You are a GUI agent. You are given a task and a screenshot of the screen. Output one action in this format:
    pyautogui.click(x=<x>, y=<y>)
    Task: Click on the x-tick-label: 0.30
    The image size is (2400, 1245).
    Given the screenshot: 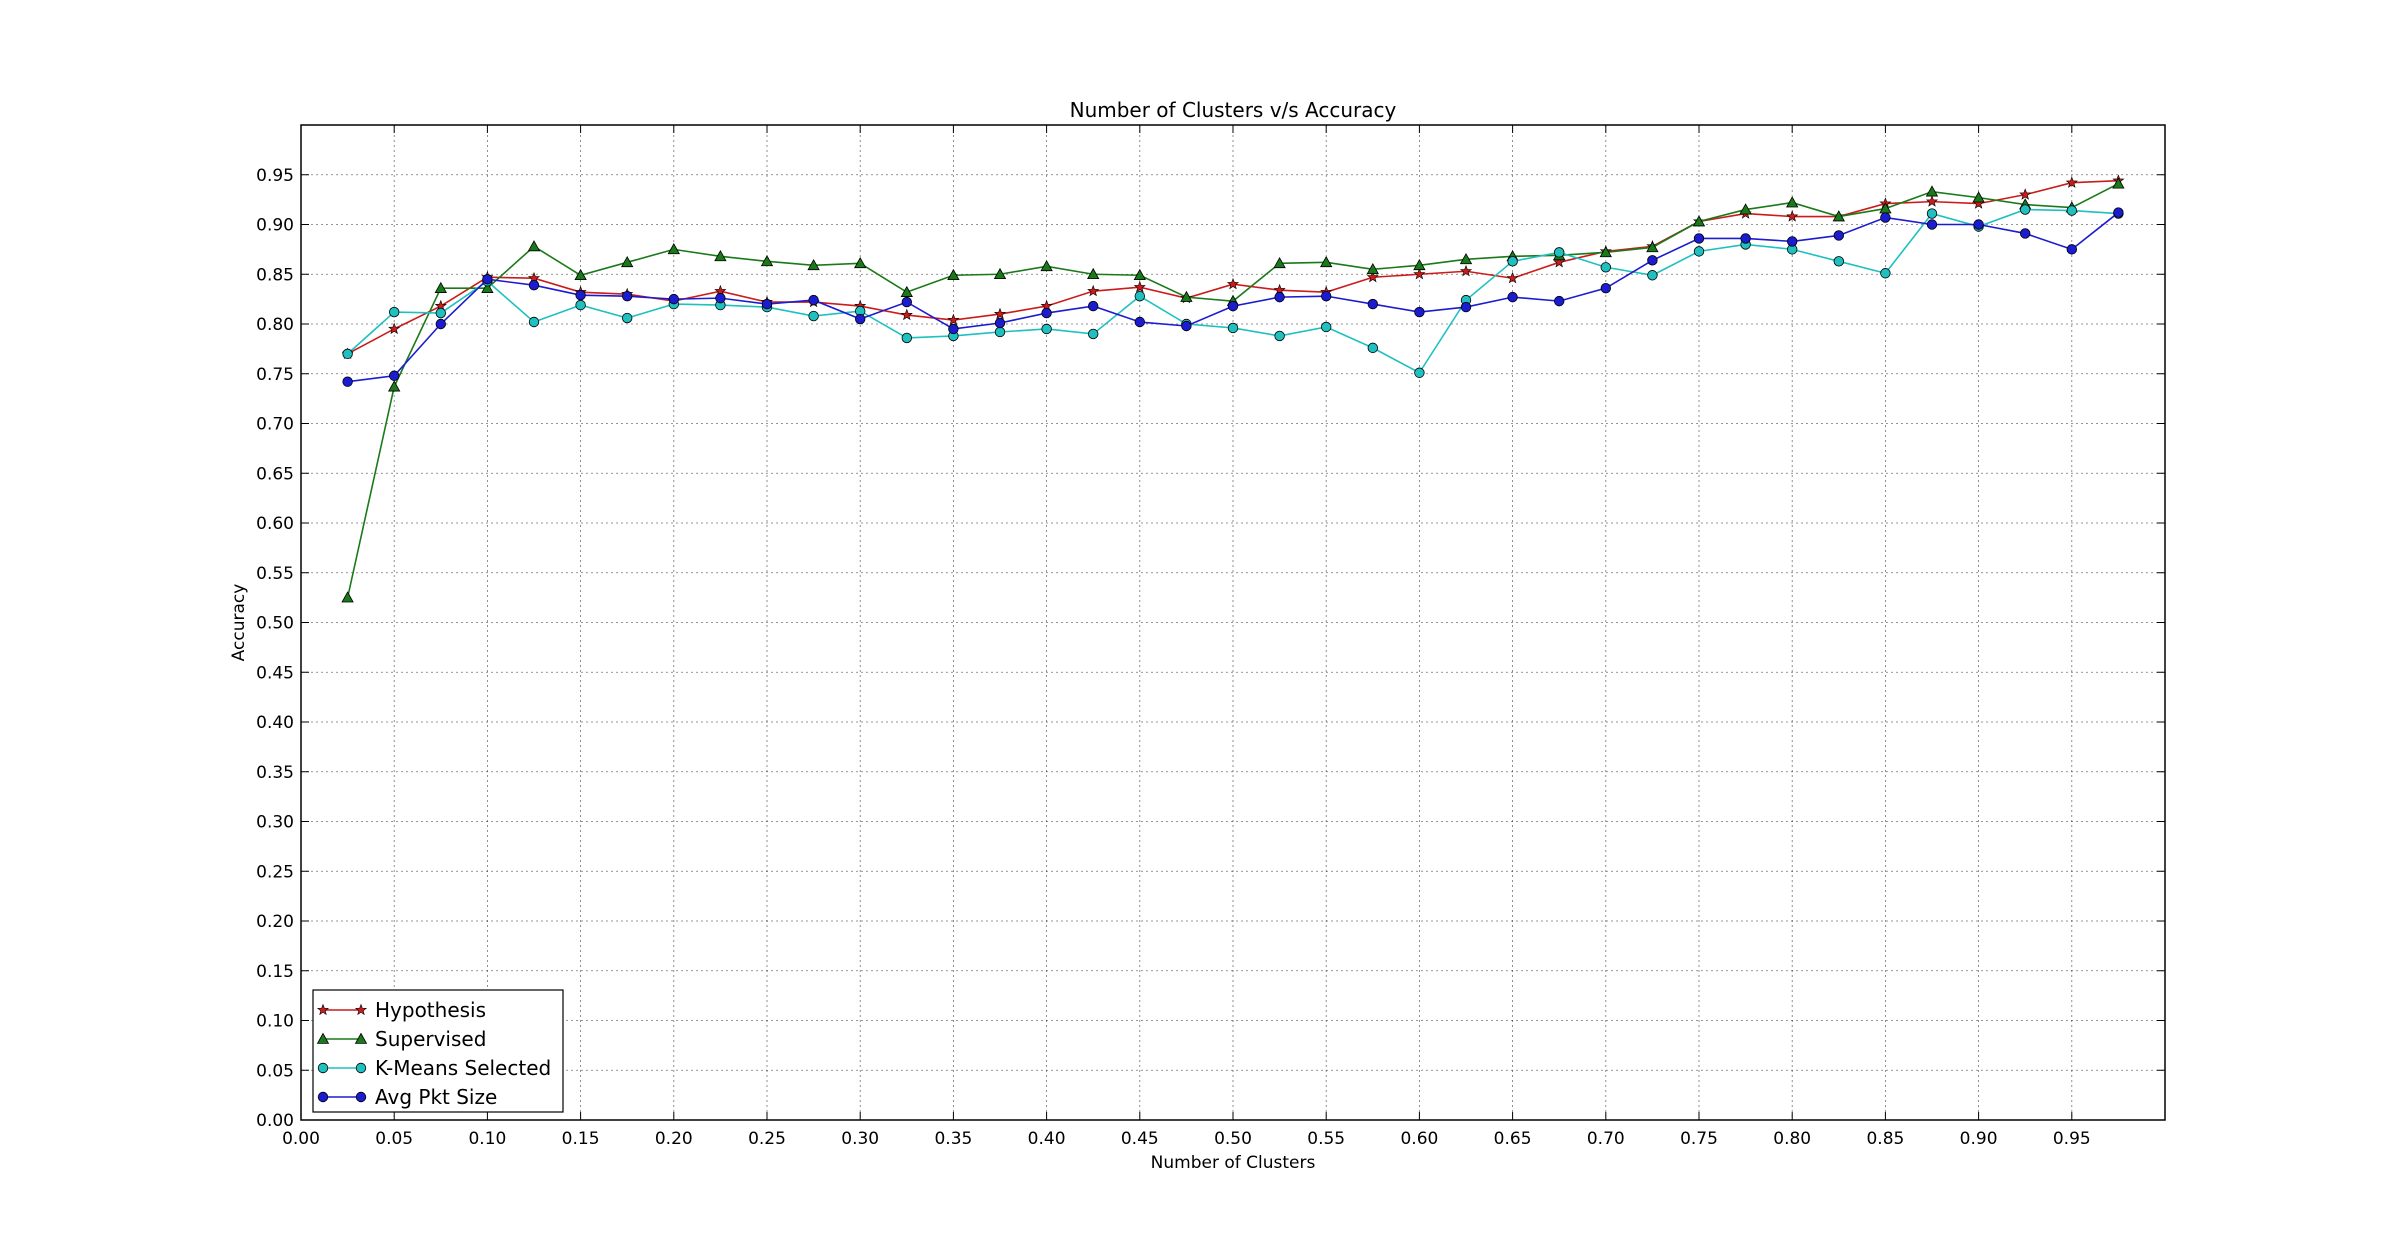 What is the action you would take?
    pyautogui.click(x=860, y=1139)
    